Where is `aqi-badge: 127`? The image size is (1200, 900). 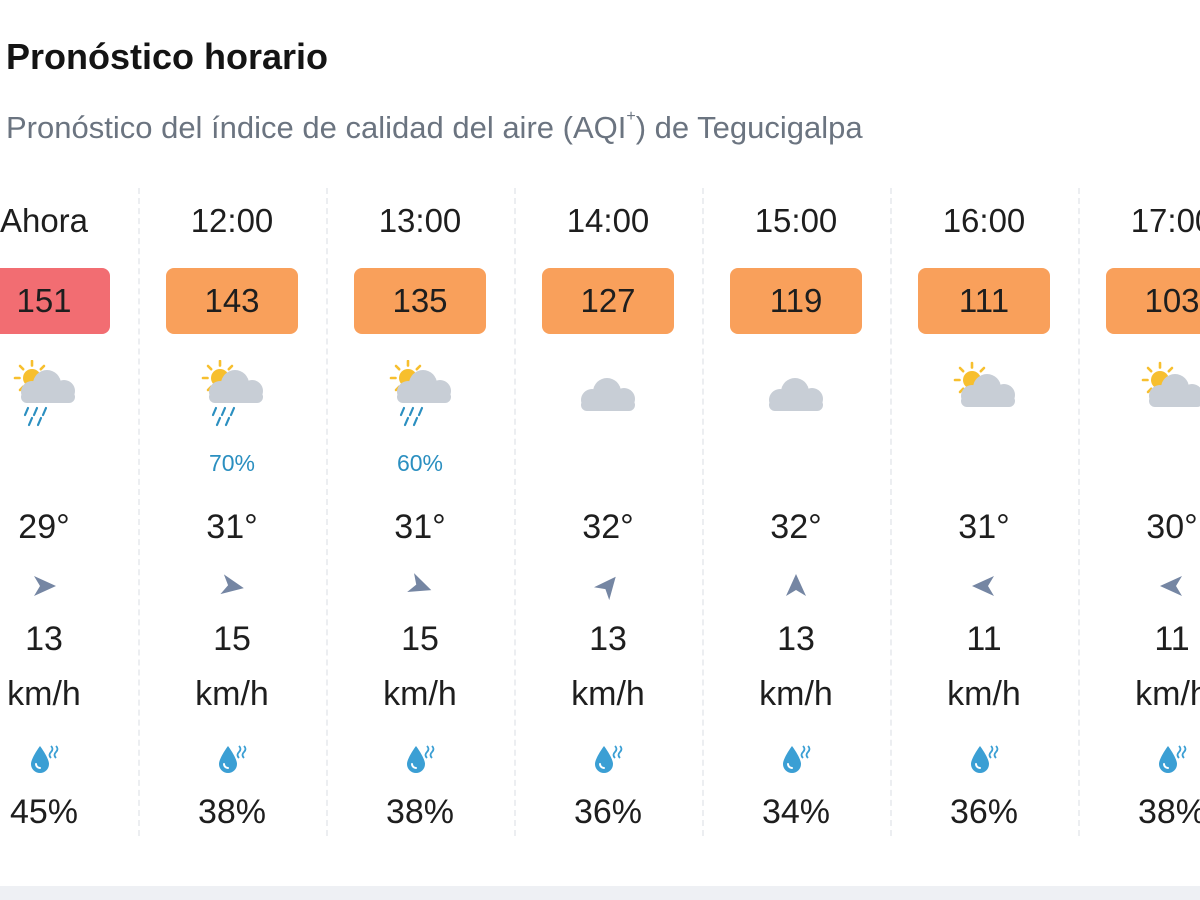
aqi-badge: 127 is located at coordinates (608, 301).